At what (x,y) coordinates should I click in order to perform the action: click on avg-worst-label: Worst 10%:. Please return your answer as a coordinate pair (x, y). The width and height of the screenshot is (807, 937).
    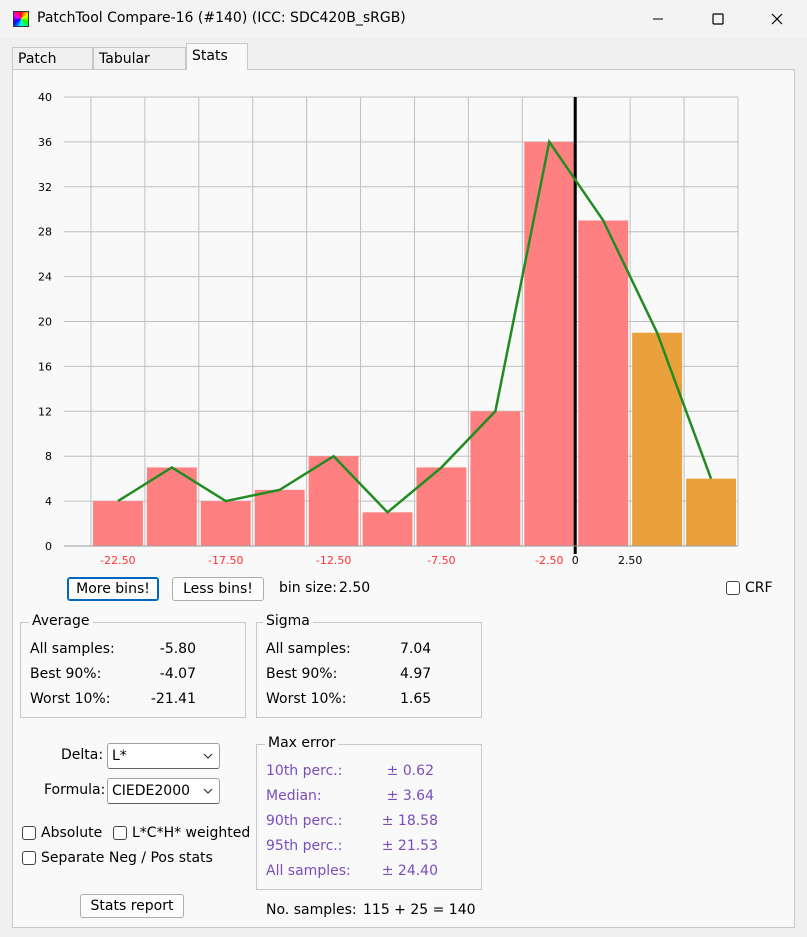
    Looking at the image, I should click on (70, 699).